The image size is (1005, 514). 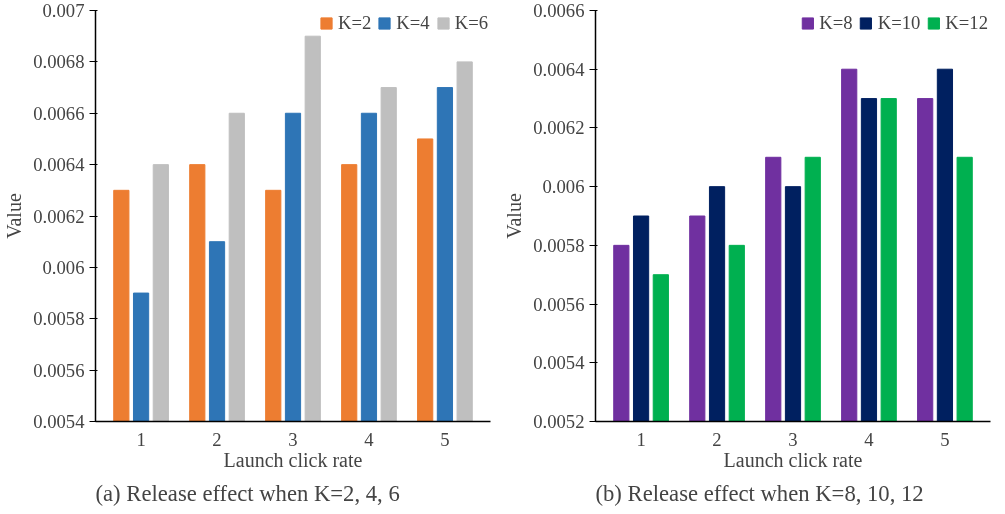 What do you see at coordinates (836, 23) in the screenshot?
I see `legend-label: K=8` at bounding box center [836, 23].